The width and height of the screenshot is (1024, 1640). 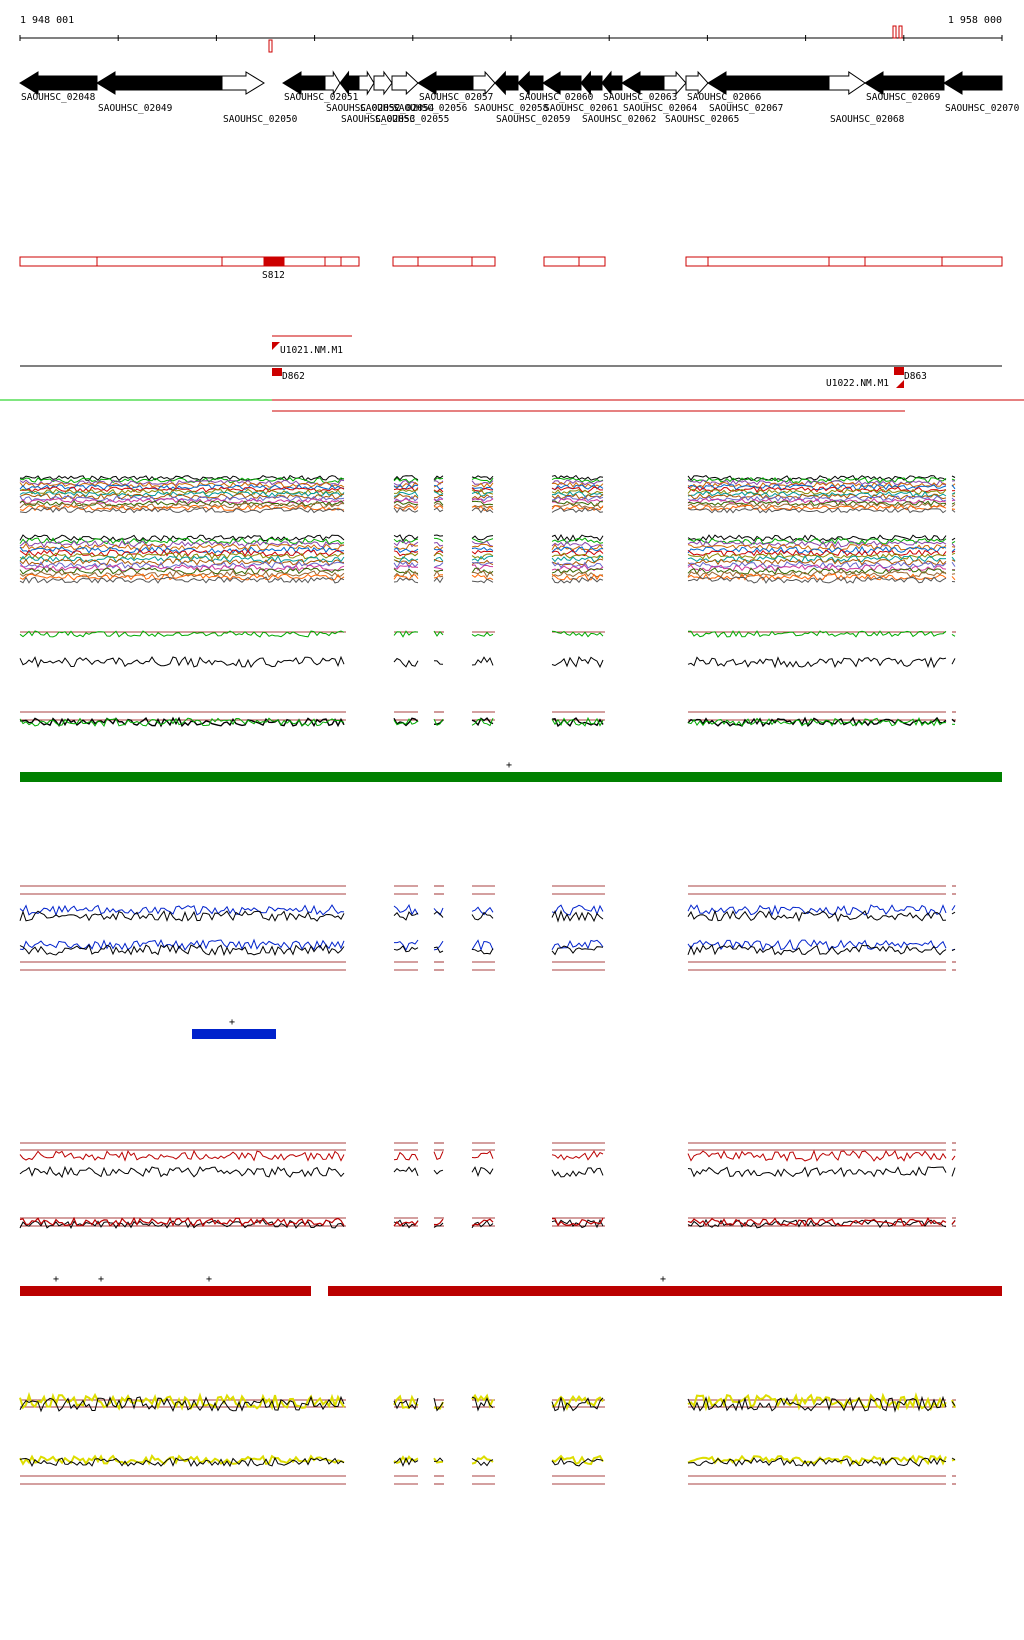 What do you see at coordinates (234, 1034) in the screenshot?
I see `blue-region-bar` at bounding box center [234, 1034].